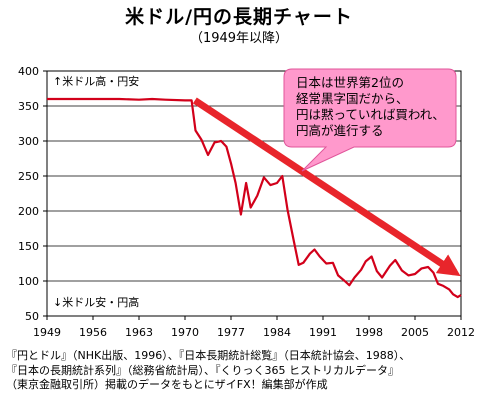  I want to click on y-tick-label: 100, so click(28, 281).